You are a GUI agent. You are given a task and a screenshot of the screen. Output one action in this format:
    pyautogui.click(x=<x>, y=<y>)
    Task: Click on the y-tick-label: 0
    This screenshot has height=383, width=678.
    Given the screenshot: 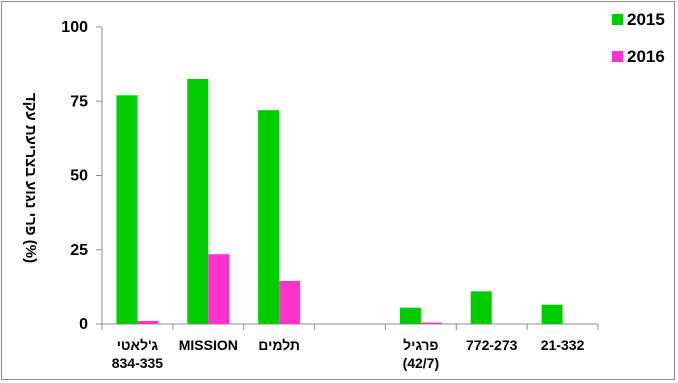 What is the action you would take?
    pyautogui.click(x=83, y=324)
    